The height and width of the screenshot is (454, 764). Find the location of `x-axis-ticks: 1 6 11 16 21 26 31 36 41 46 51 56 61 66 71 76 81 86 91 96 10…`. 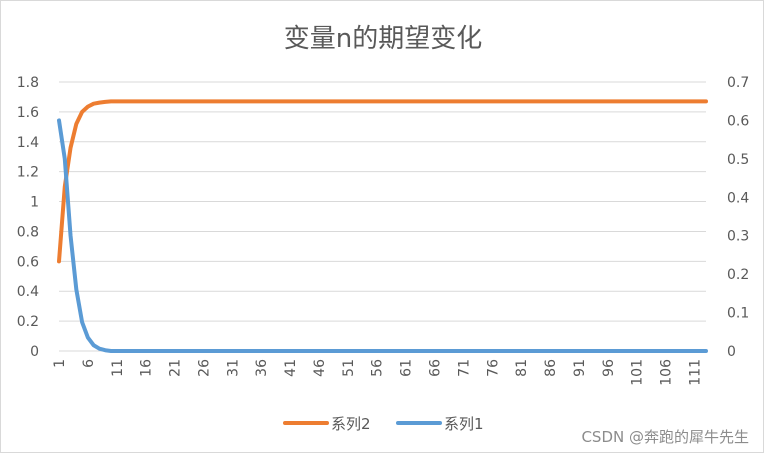

x-axis-ticks: 1 6 11 16 21 26 31 36 41 46 51 56 61 66 71 76 81 86 91 96 10… is located at coordinates (377, 372).